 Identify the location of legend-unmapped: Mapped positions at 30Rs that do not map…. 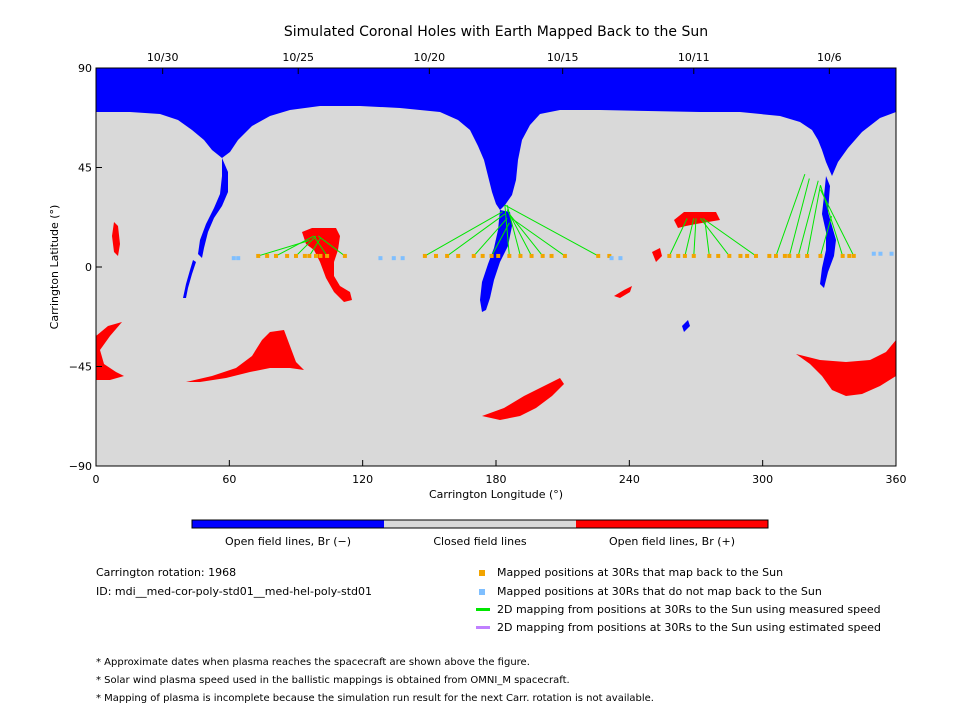
(650, 591).